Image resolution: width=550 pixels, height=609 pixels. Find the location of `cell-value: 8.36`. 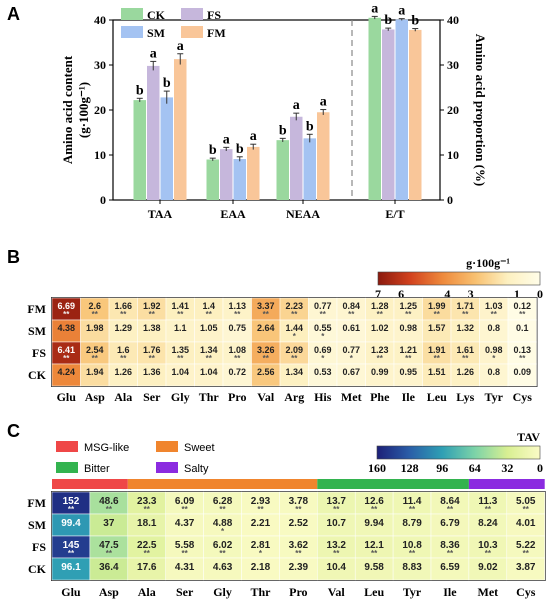

cell-value: 8.36 is located at coordinates (450, 545).